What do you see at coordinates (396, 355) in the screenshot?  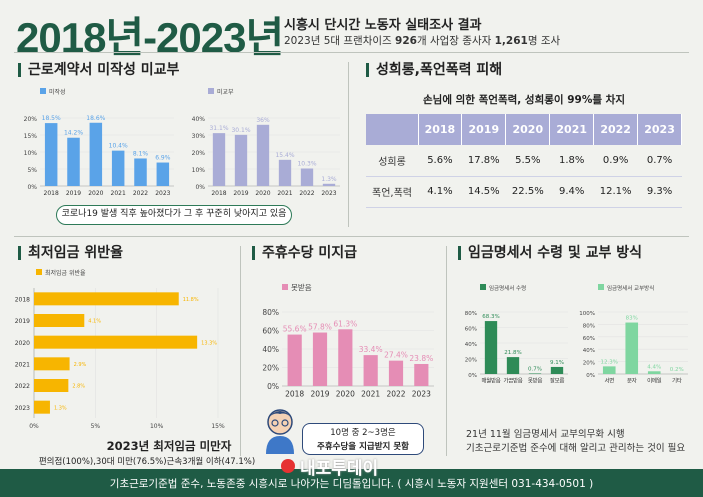 I see `data-label: 27.4%` at bounding box center [396, 355].